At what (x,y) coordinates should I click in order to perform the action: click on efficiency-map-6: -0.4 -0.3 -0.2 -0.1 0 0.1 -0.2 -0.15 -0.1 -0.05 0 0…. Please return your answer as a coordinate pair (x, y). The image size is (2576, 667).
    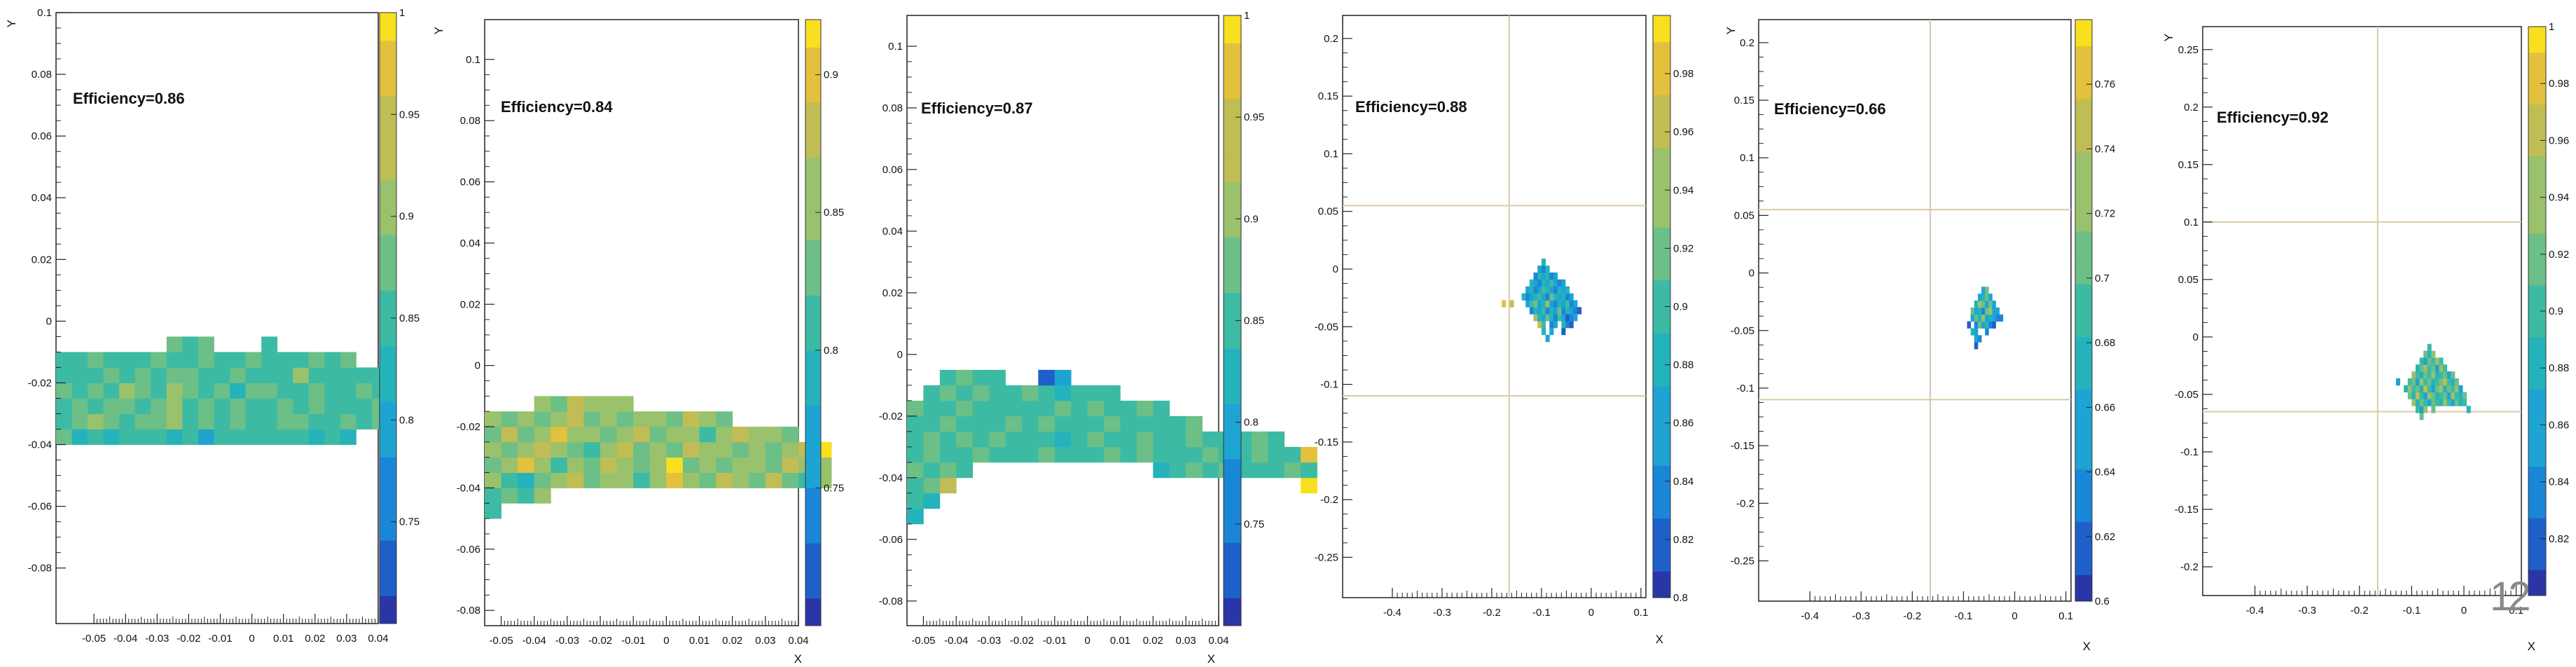
    Looking at the image, I should click on (2365, 337).